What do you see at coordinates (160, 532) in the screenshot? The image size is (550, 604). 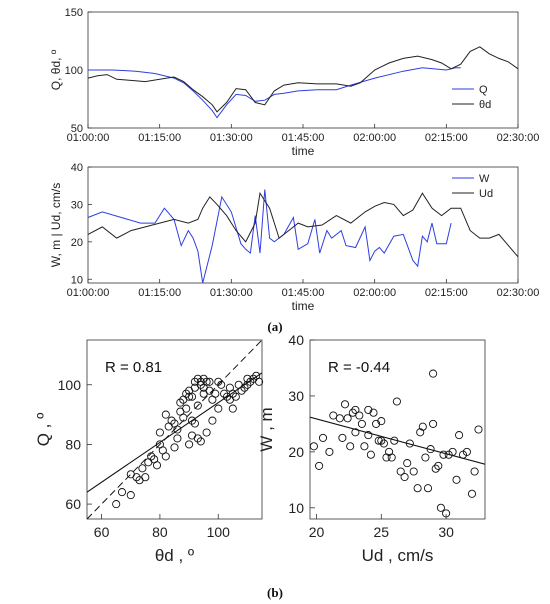 I see `x-tick-label: 80` at bounding box center [160, 532].